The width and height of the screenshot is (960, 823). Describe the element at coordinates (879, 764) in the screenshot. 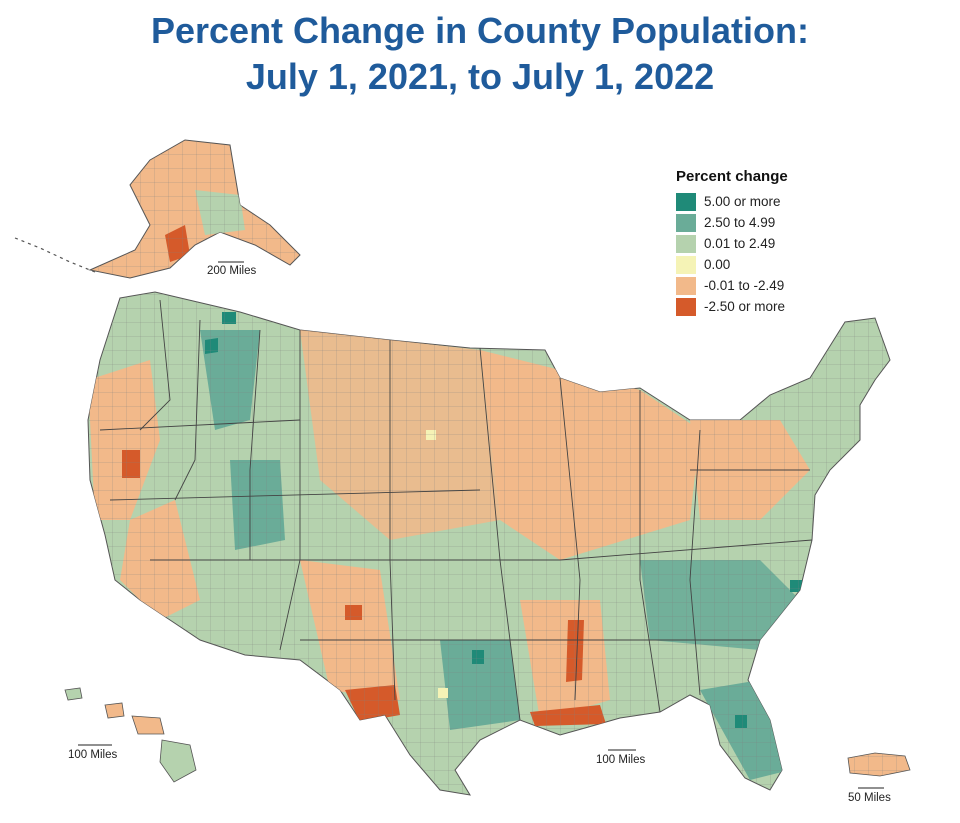

I see `puerto-rico-group` at that location.